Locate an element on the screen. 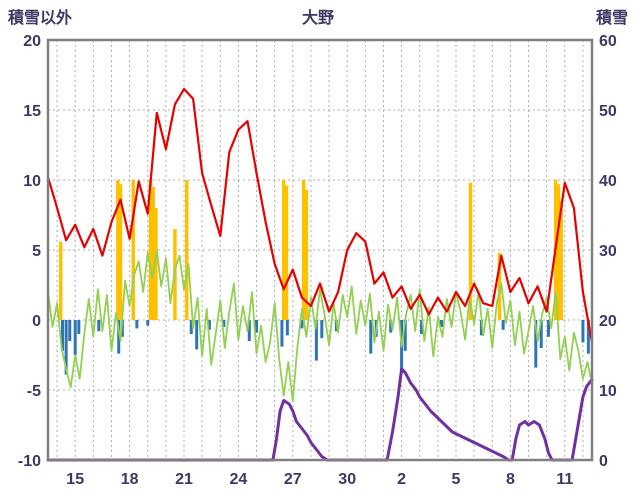 The width and height of the screenshot is (636, 501). right-tick-label: 20 is located at coordinates (608, 321).